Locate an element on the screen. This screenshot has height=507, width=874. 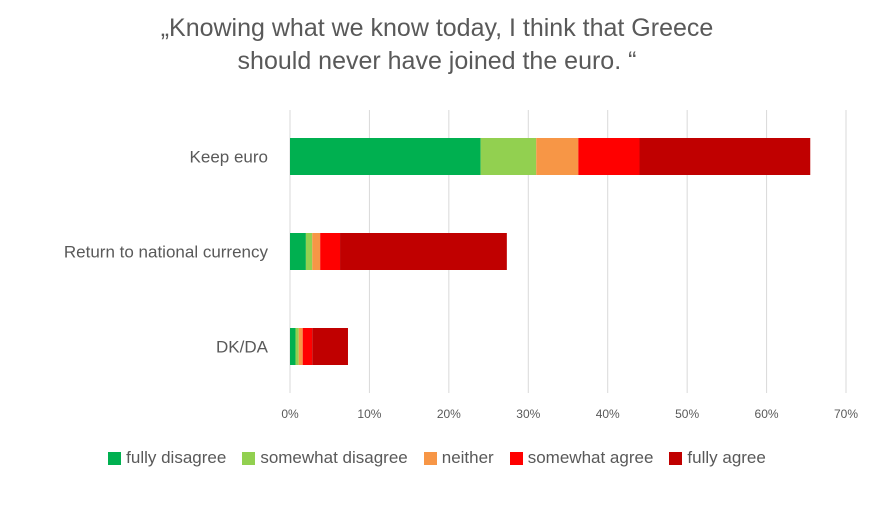
x-tick-label: 30% is located at coordinates (528, 414).